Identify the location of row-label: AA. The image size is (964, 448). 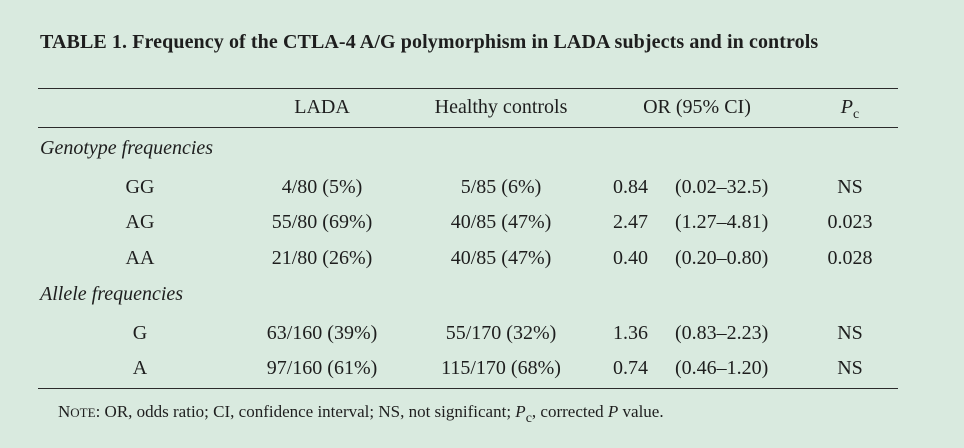
(140, 258).